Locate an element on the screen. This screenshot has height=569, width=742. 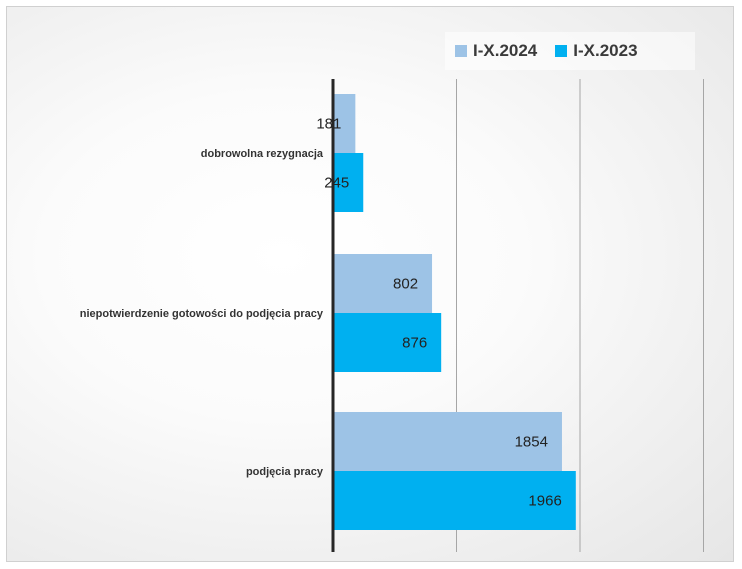
legend-item-2024: I-X.2024 is located at coordinates (496, 51).